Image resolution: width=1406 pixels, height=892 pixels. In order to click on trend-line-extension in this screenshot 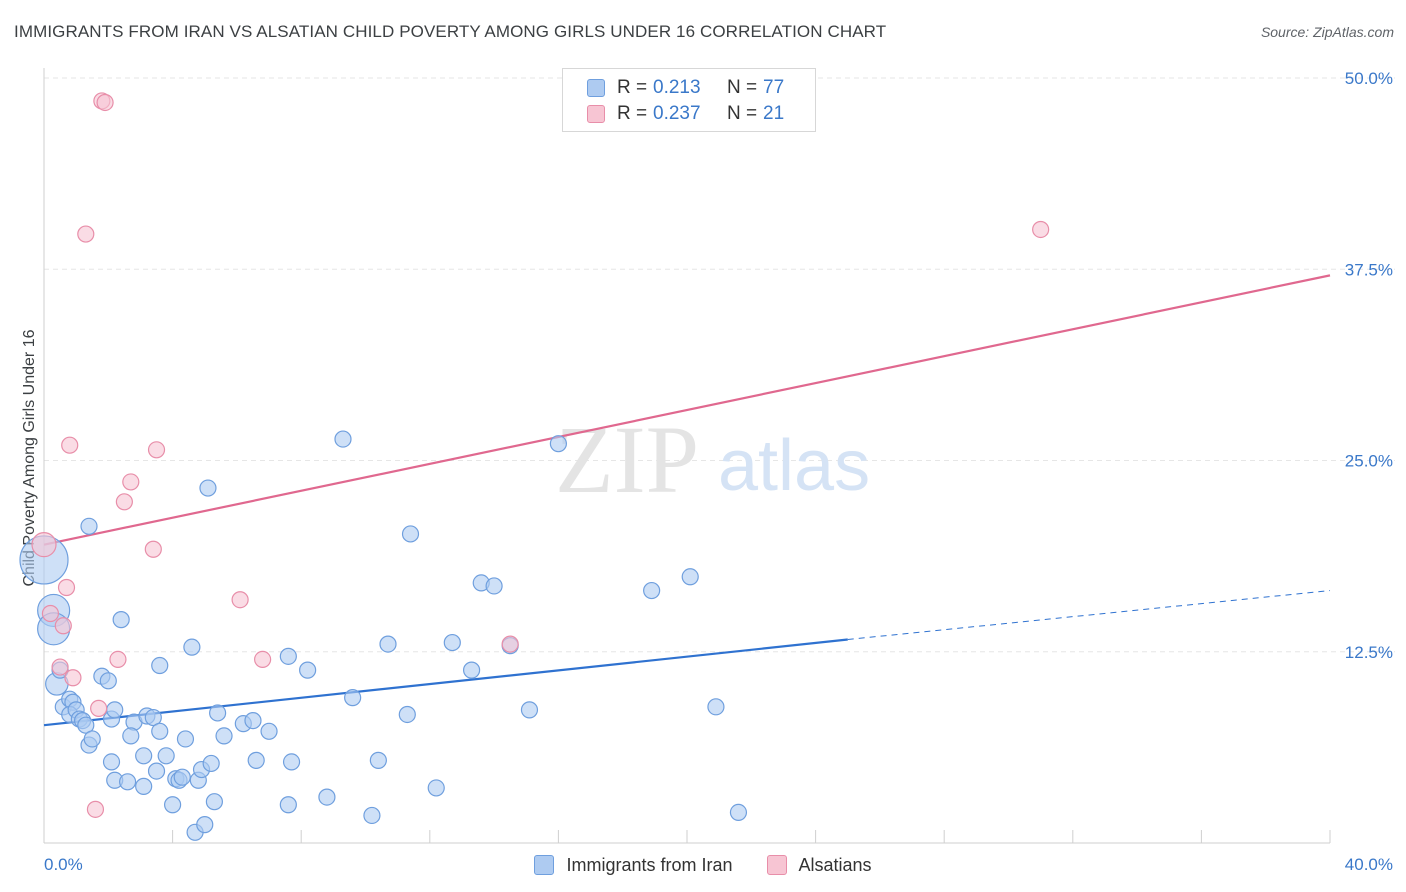, I will do `click(1089, 615)`.